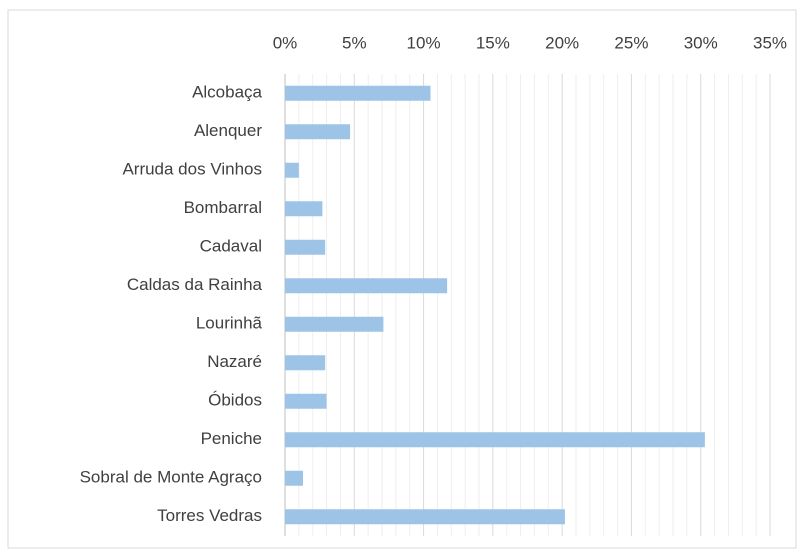  I want to click on y-tick-label: Caldas da Rainha, so click(195, 284).